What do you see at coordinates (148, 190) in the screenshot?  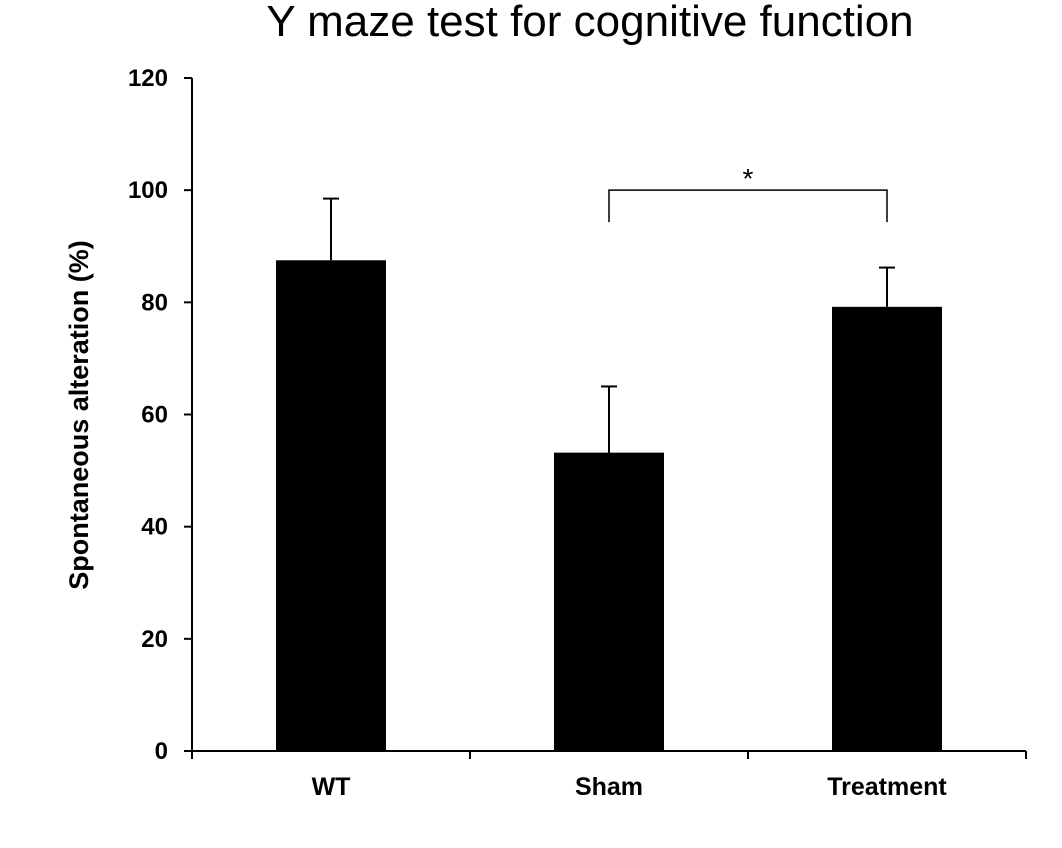 I see `y-tick-label: 100` at bounding box center [148, 190].